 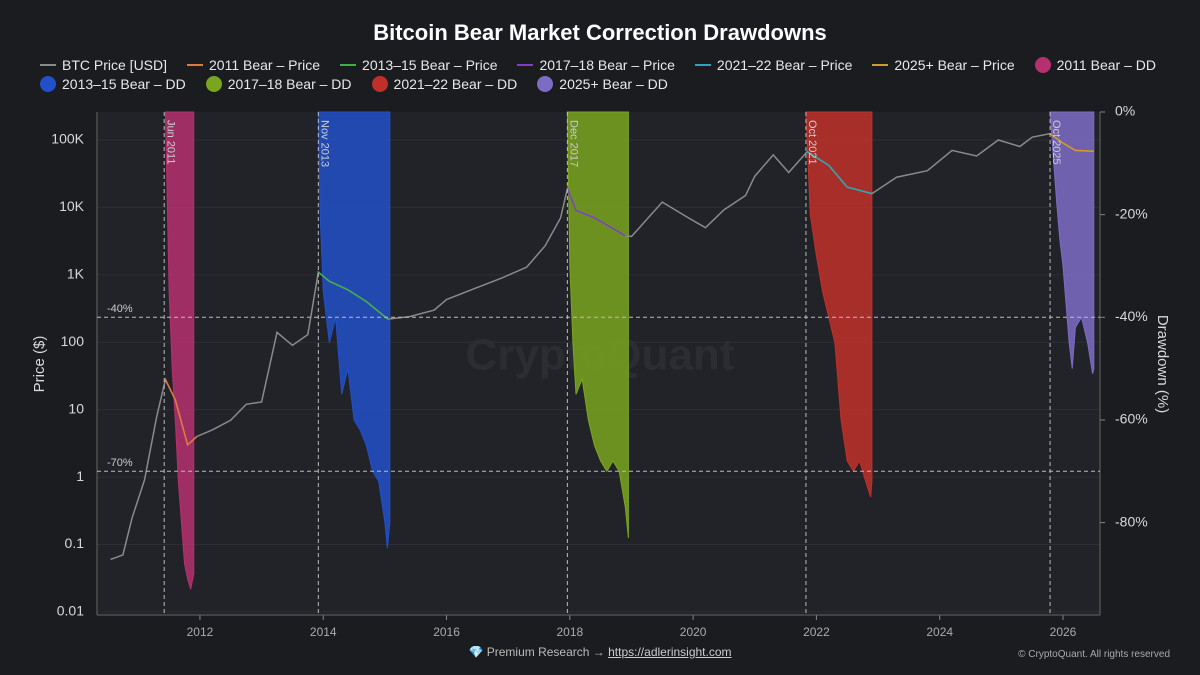 I want to click on legend-item: 2011 Bear – Price, so click(x=253, y=65).